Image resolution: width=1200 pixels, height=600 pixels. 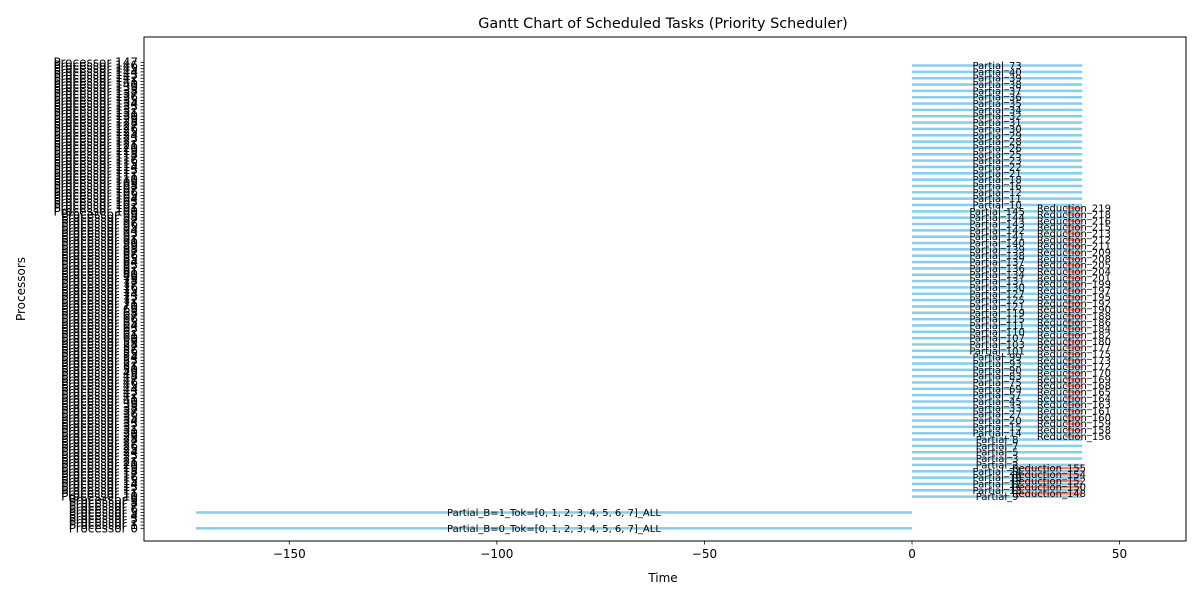 What do you see at coordinates (99, 433) in the screenshot?
I see `y-tick-label-30: Processor 30` at bounding box center [99, 433].